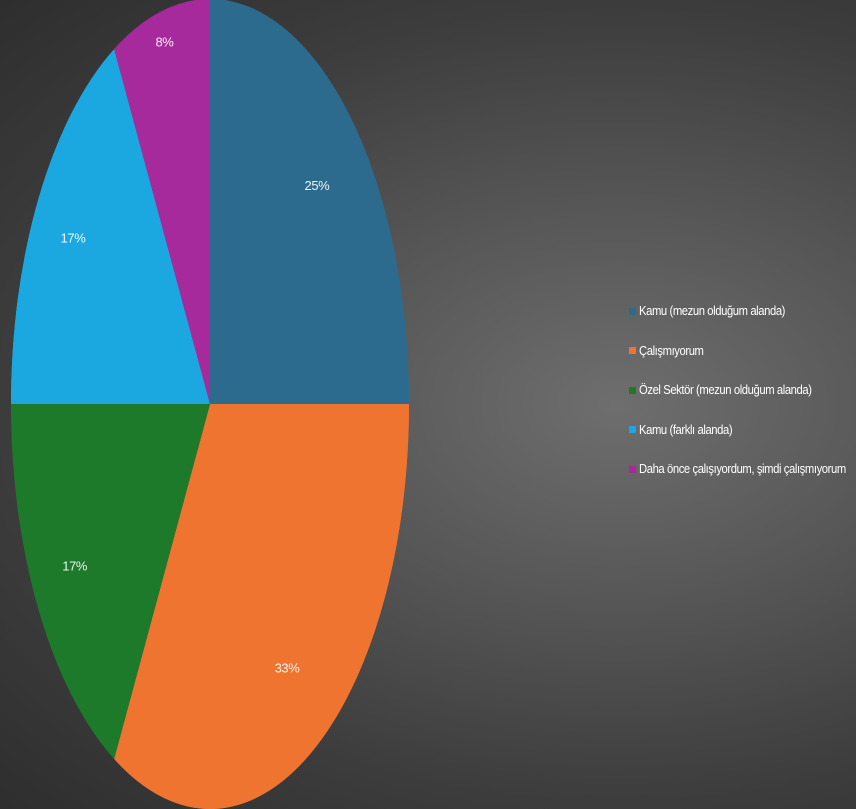 The width and height of the screenshot is (856, 809). I want to click on pie-data-label-2: 33%, so click(288, 667).